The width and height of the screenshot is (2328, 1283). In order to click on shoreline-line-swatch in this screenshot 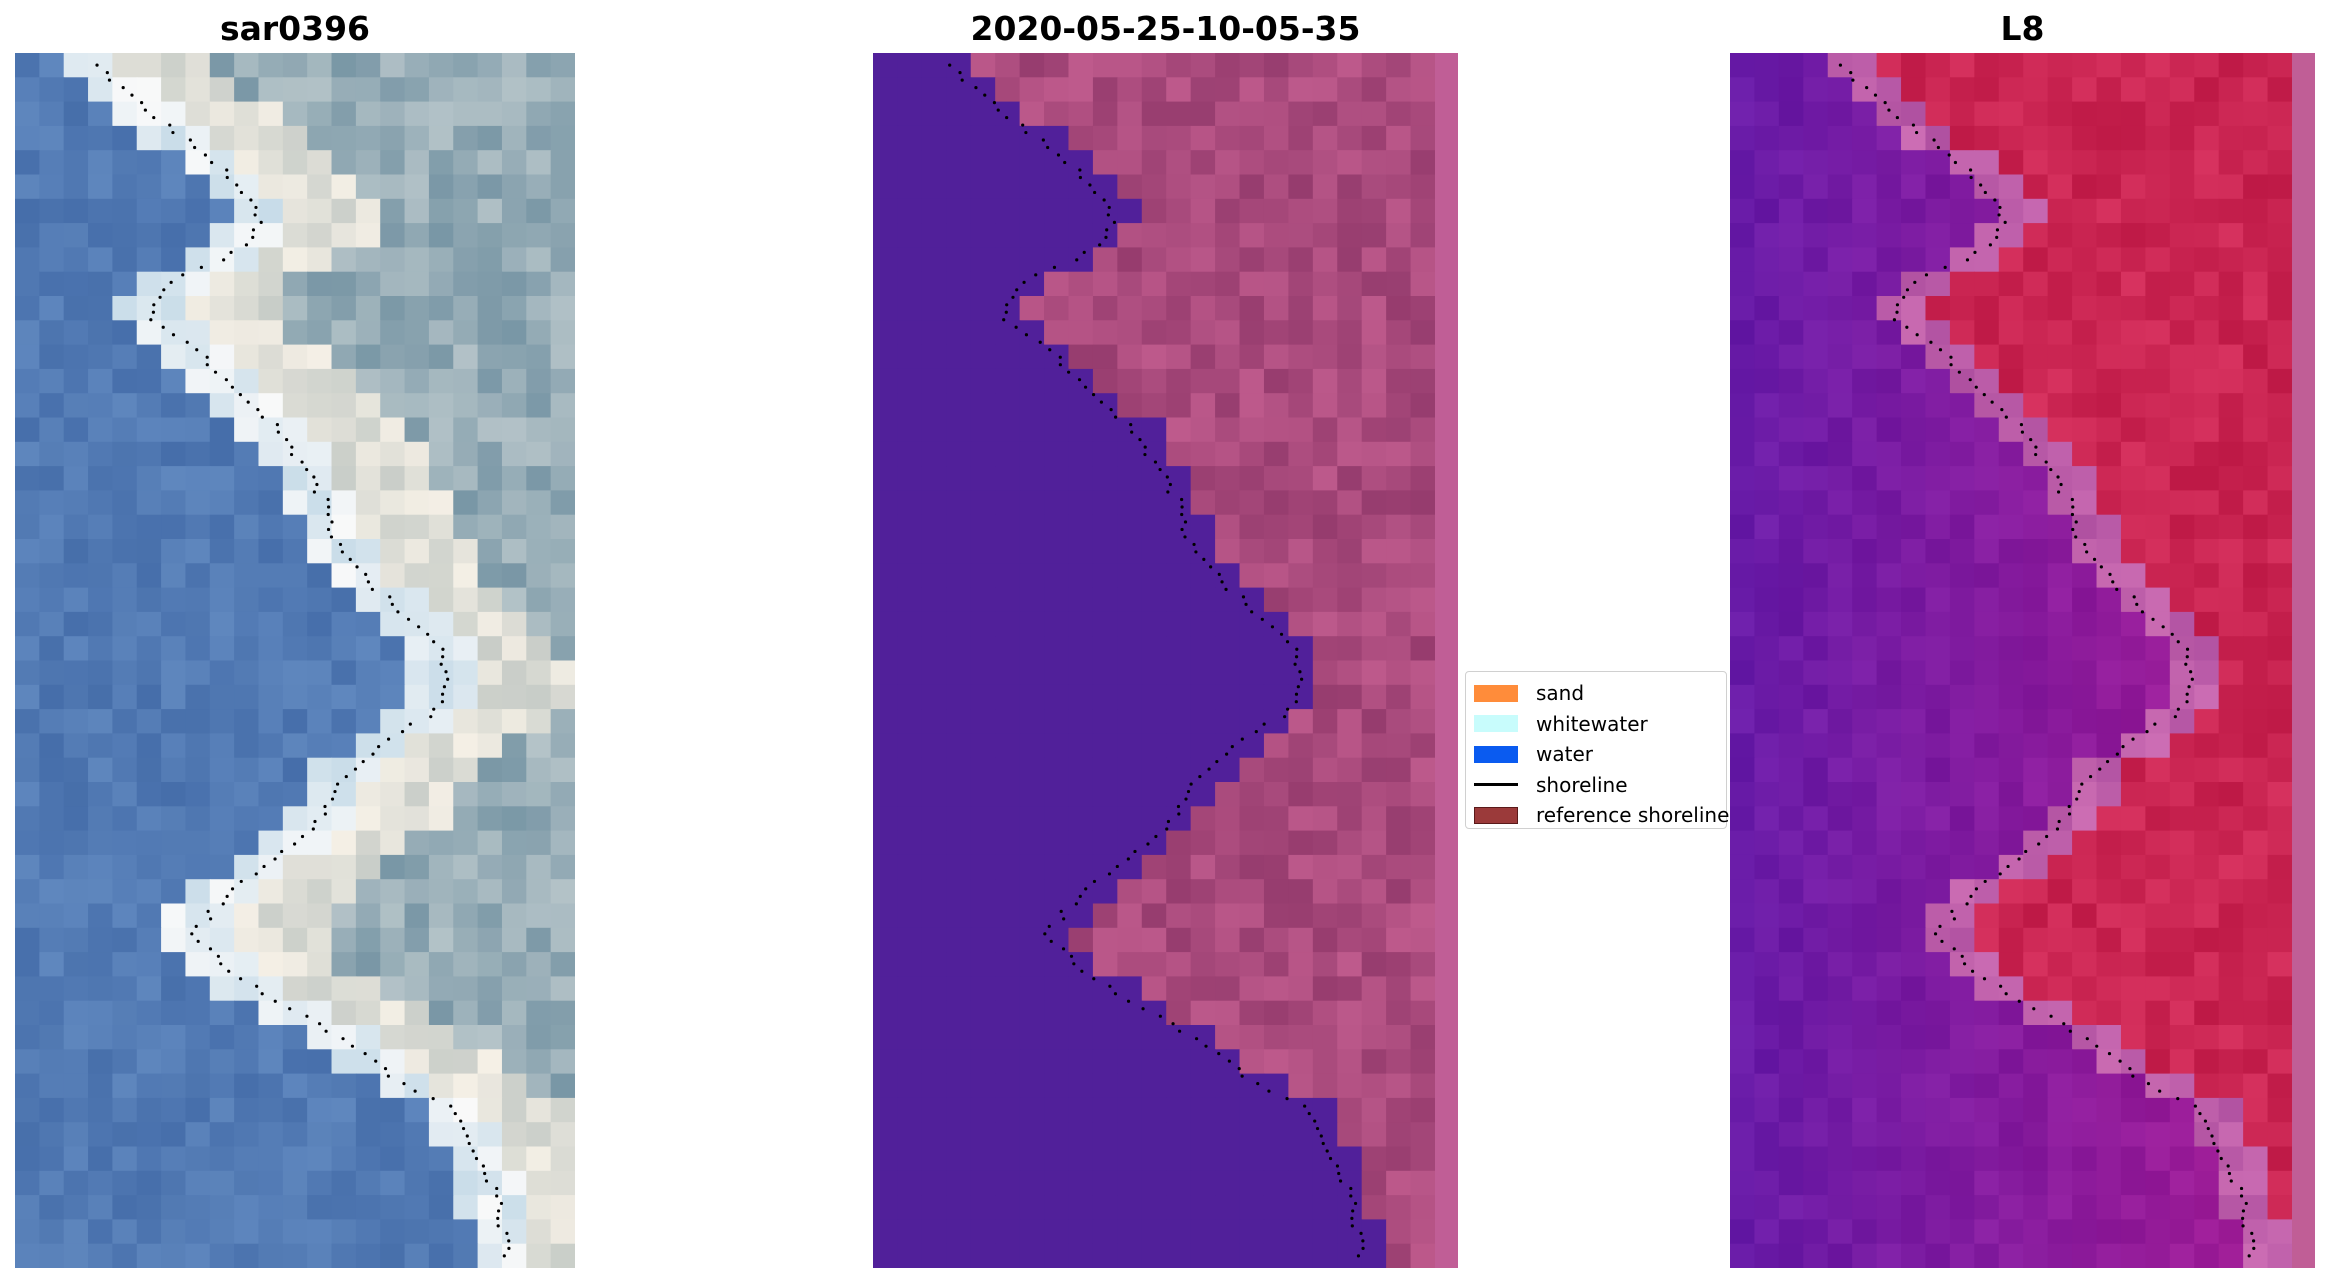, I will do `click(1496, 785)`.